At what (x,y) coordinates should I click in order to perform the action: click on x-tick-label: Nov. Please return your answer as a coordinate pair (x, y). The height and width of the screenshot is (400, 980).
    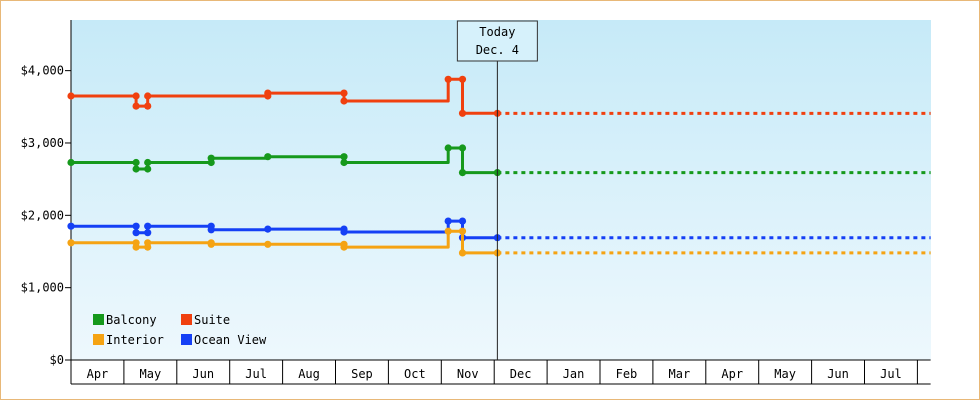
    Looking at the image, I should click on (468, 374).